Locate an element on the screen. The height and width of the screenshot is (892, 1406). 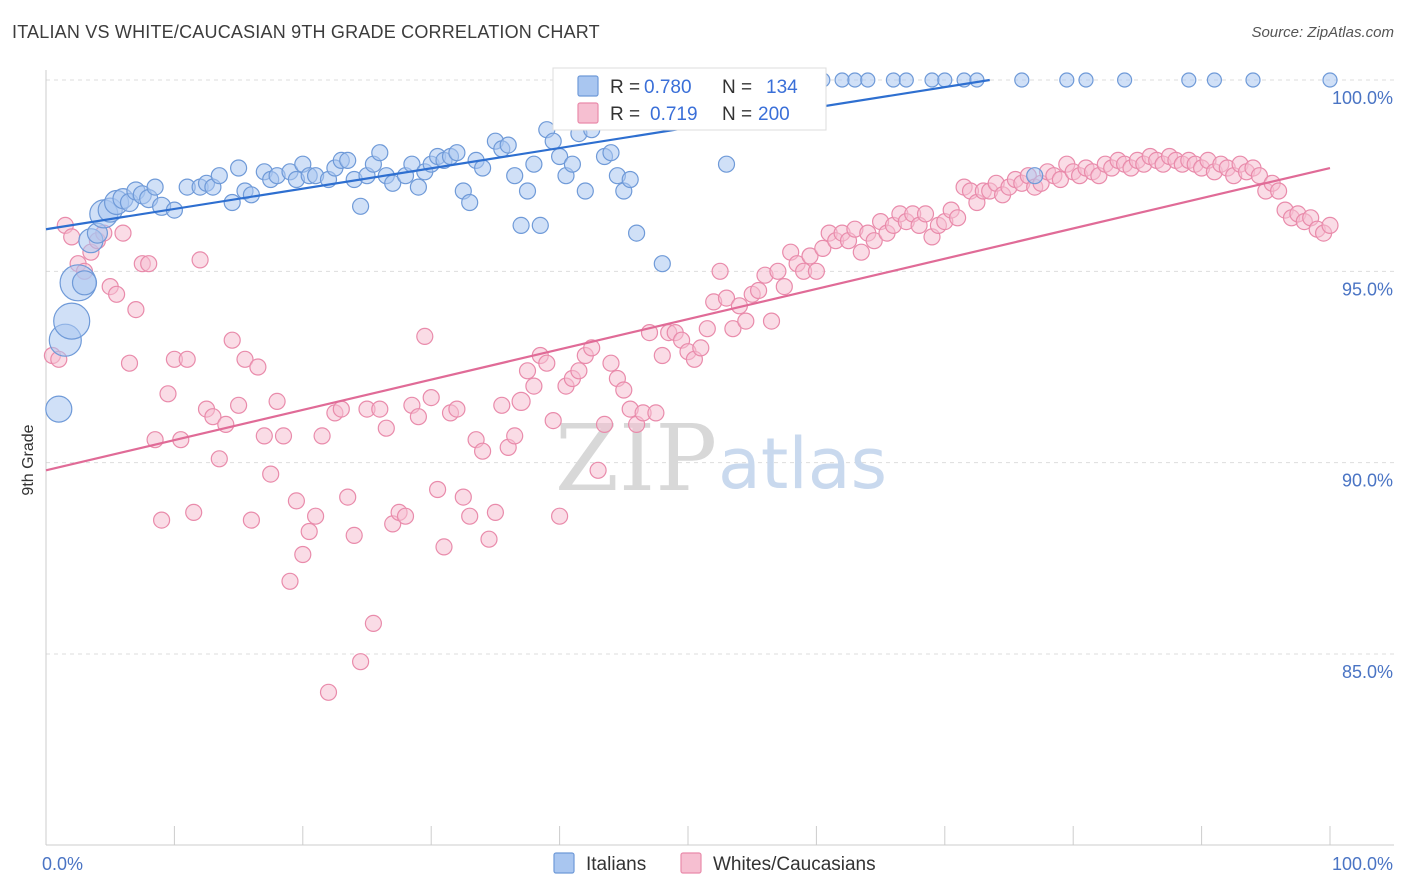
watermark-atlas: atlas is located at coordinates (802, 464).